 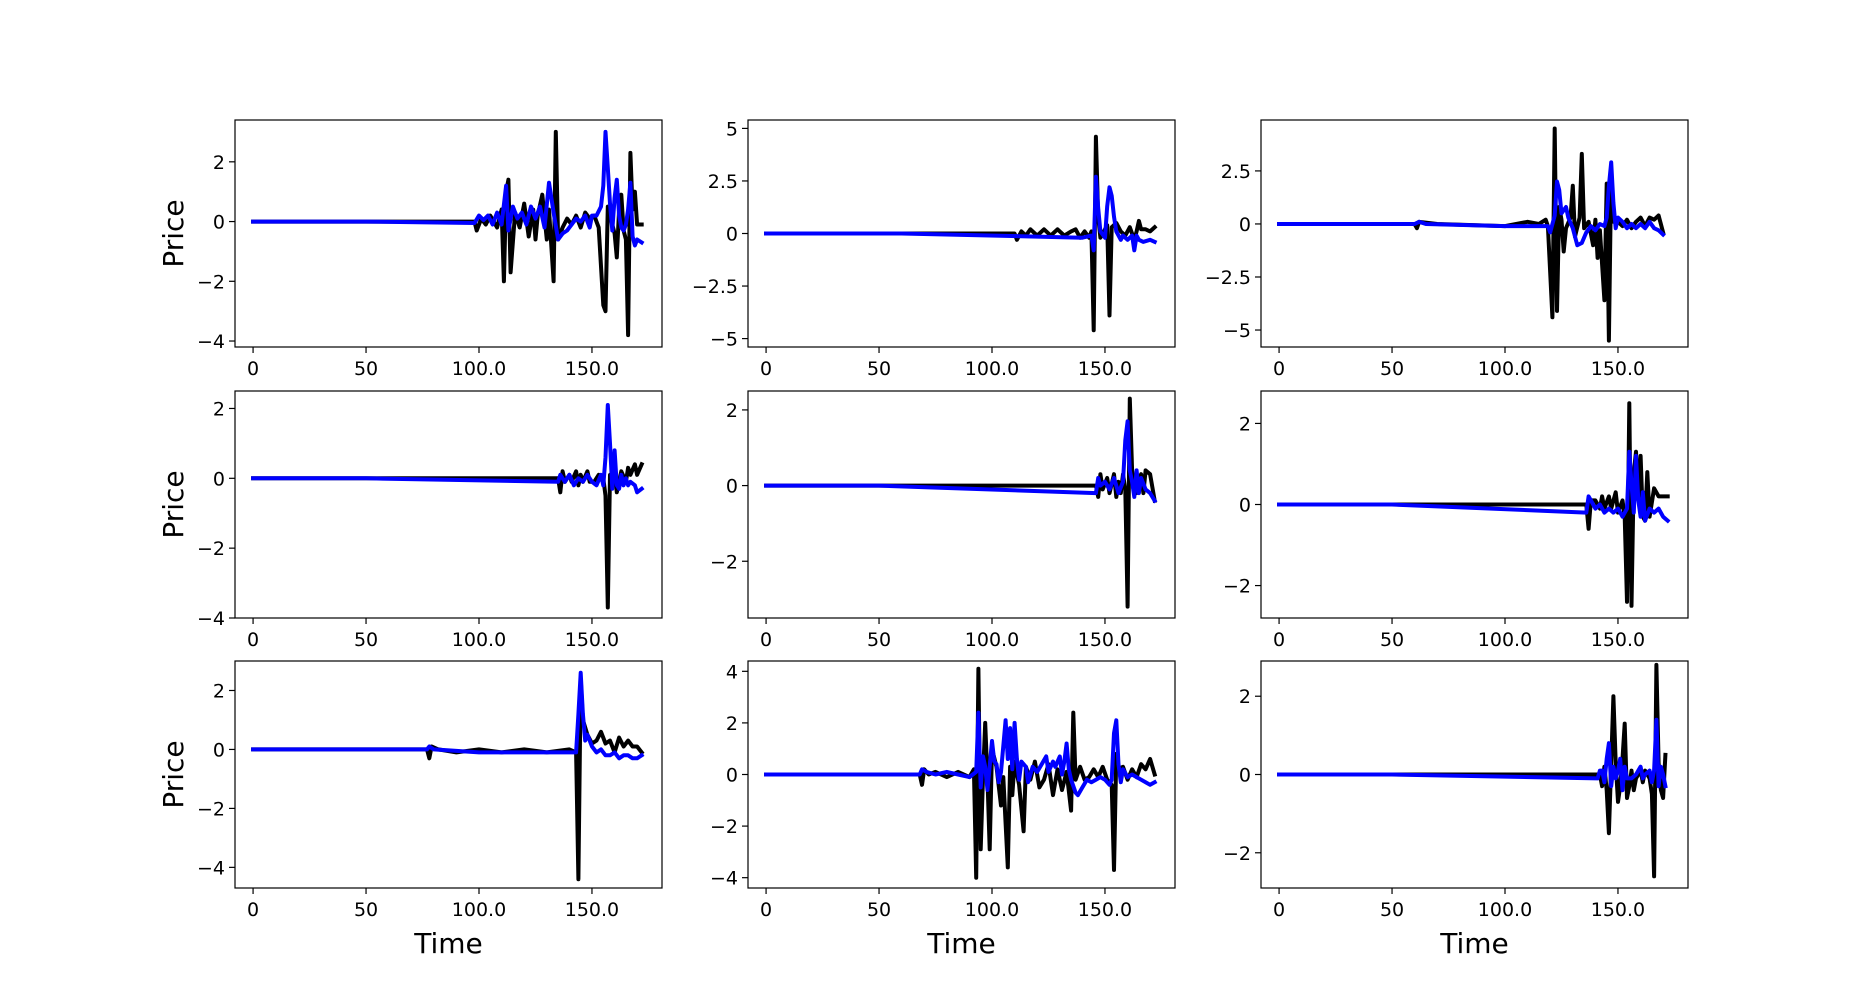 I want to click on y-tick-label: 5, so click(x=732, y=129).